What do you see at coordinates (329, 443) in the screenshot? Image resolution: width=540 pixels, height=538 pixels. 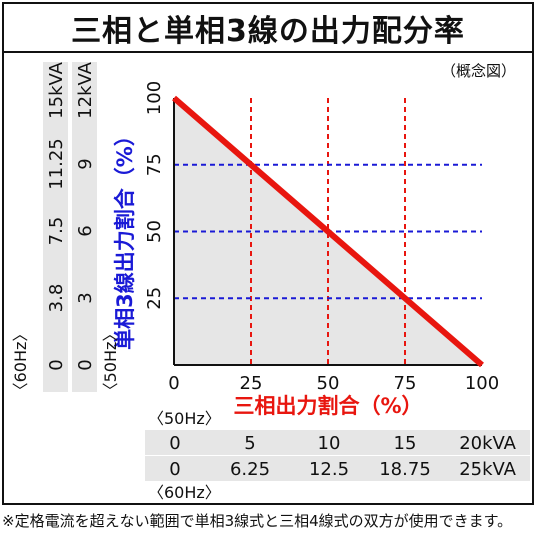 I see `bottom-table-cell: 10` at bounding box center [329, 443].